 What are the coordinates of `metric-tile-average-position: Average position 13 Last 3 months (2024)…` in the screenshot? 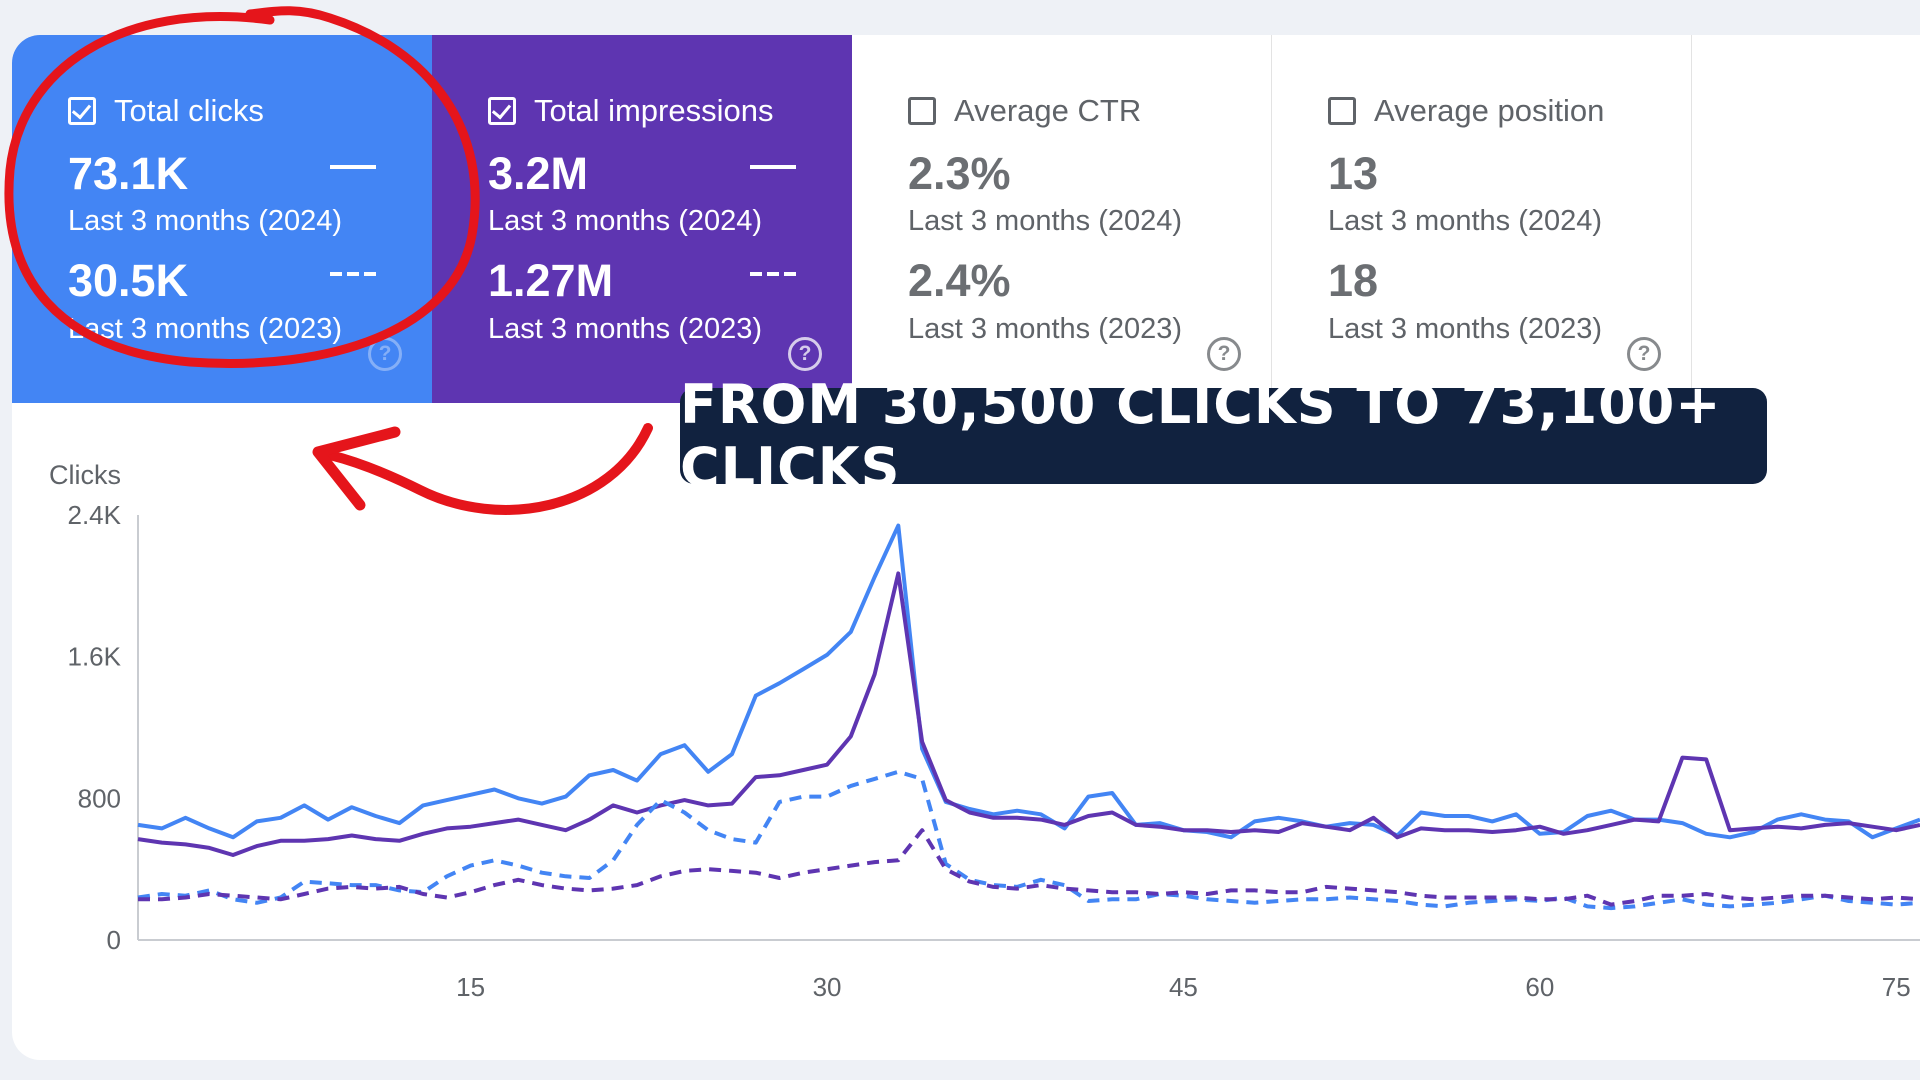 It's located at (1482, 219).